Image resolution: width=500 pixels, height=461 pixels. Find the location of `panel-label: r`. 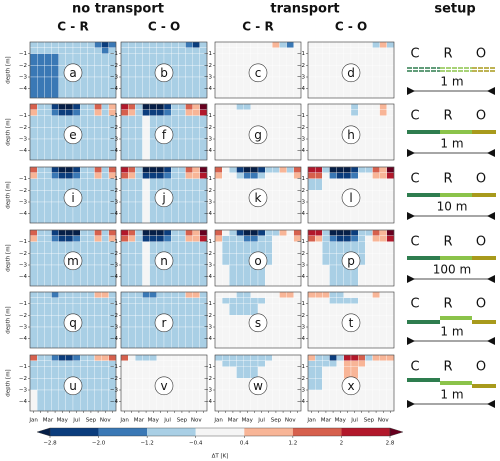

panel-label: r is located at coordinates (164, 323).